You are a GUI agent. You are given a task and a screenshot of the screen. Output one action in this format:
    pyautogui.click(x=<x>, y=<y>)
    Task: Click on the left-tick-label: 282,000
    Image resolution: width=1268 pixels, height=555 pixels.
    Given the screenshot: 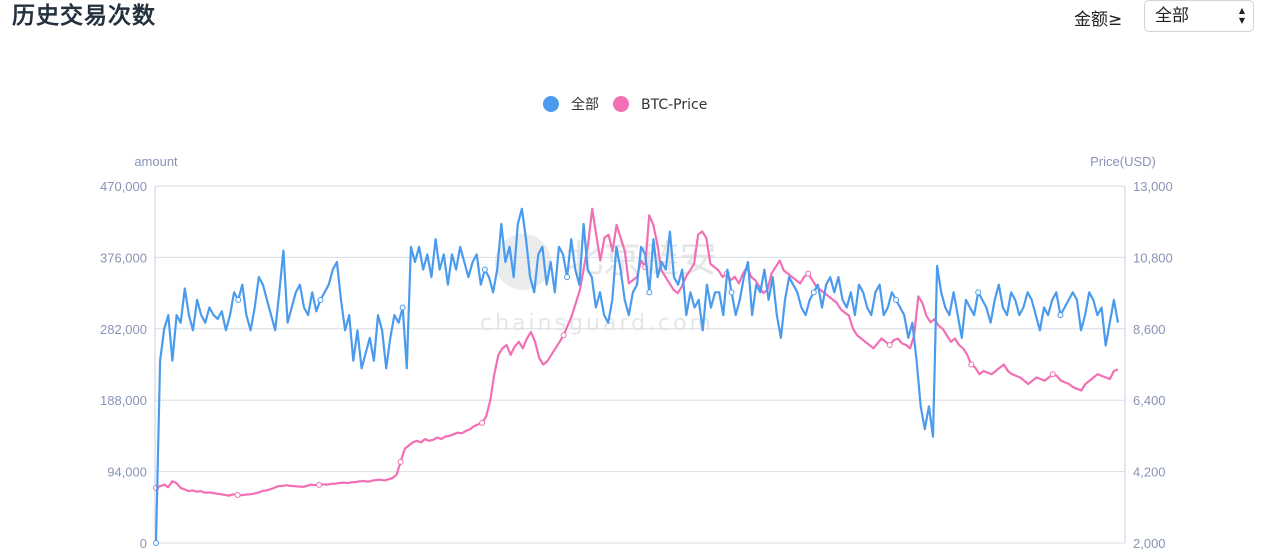 What is the action you would take?
    pyautogui.click(x=123, y=329)
    